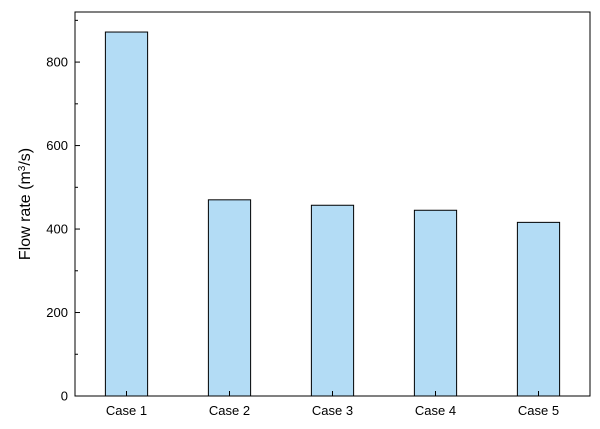 Image resolution: width=600 pixels, height=429 pixels. I want to click on y-tick-label: 400, so click(57, 229).